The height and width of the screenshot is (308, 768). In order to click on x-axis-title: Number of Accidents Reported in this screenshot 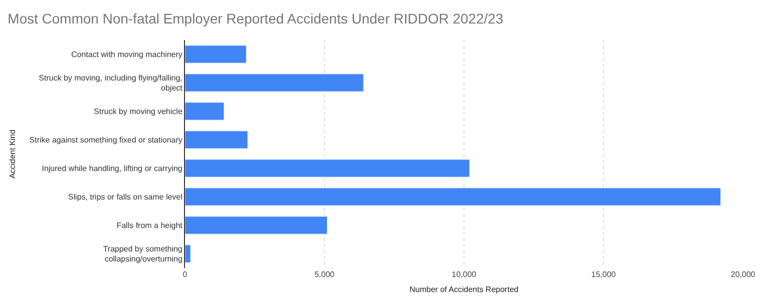, I will do `click(464, 289)`.